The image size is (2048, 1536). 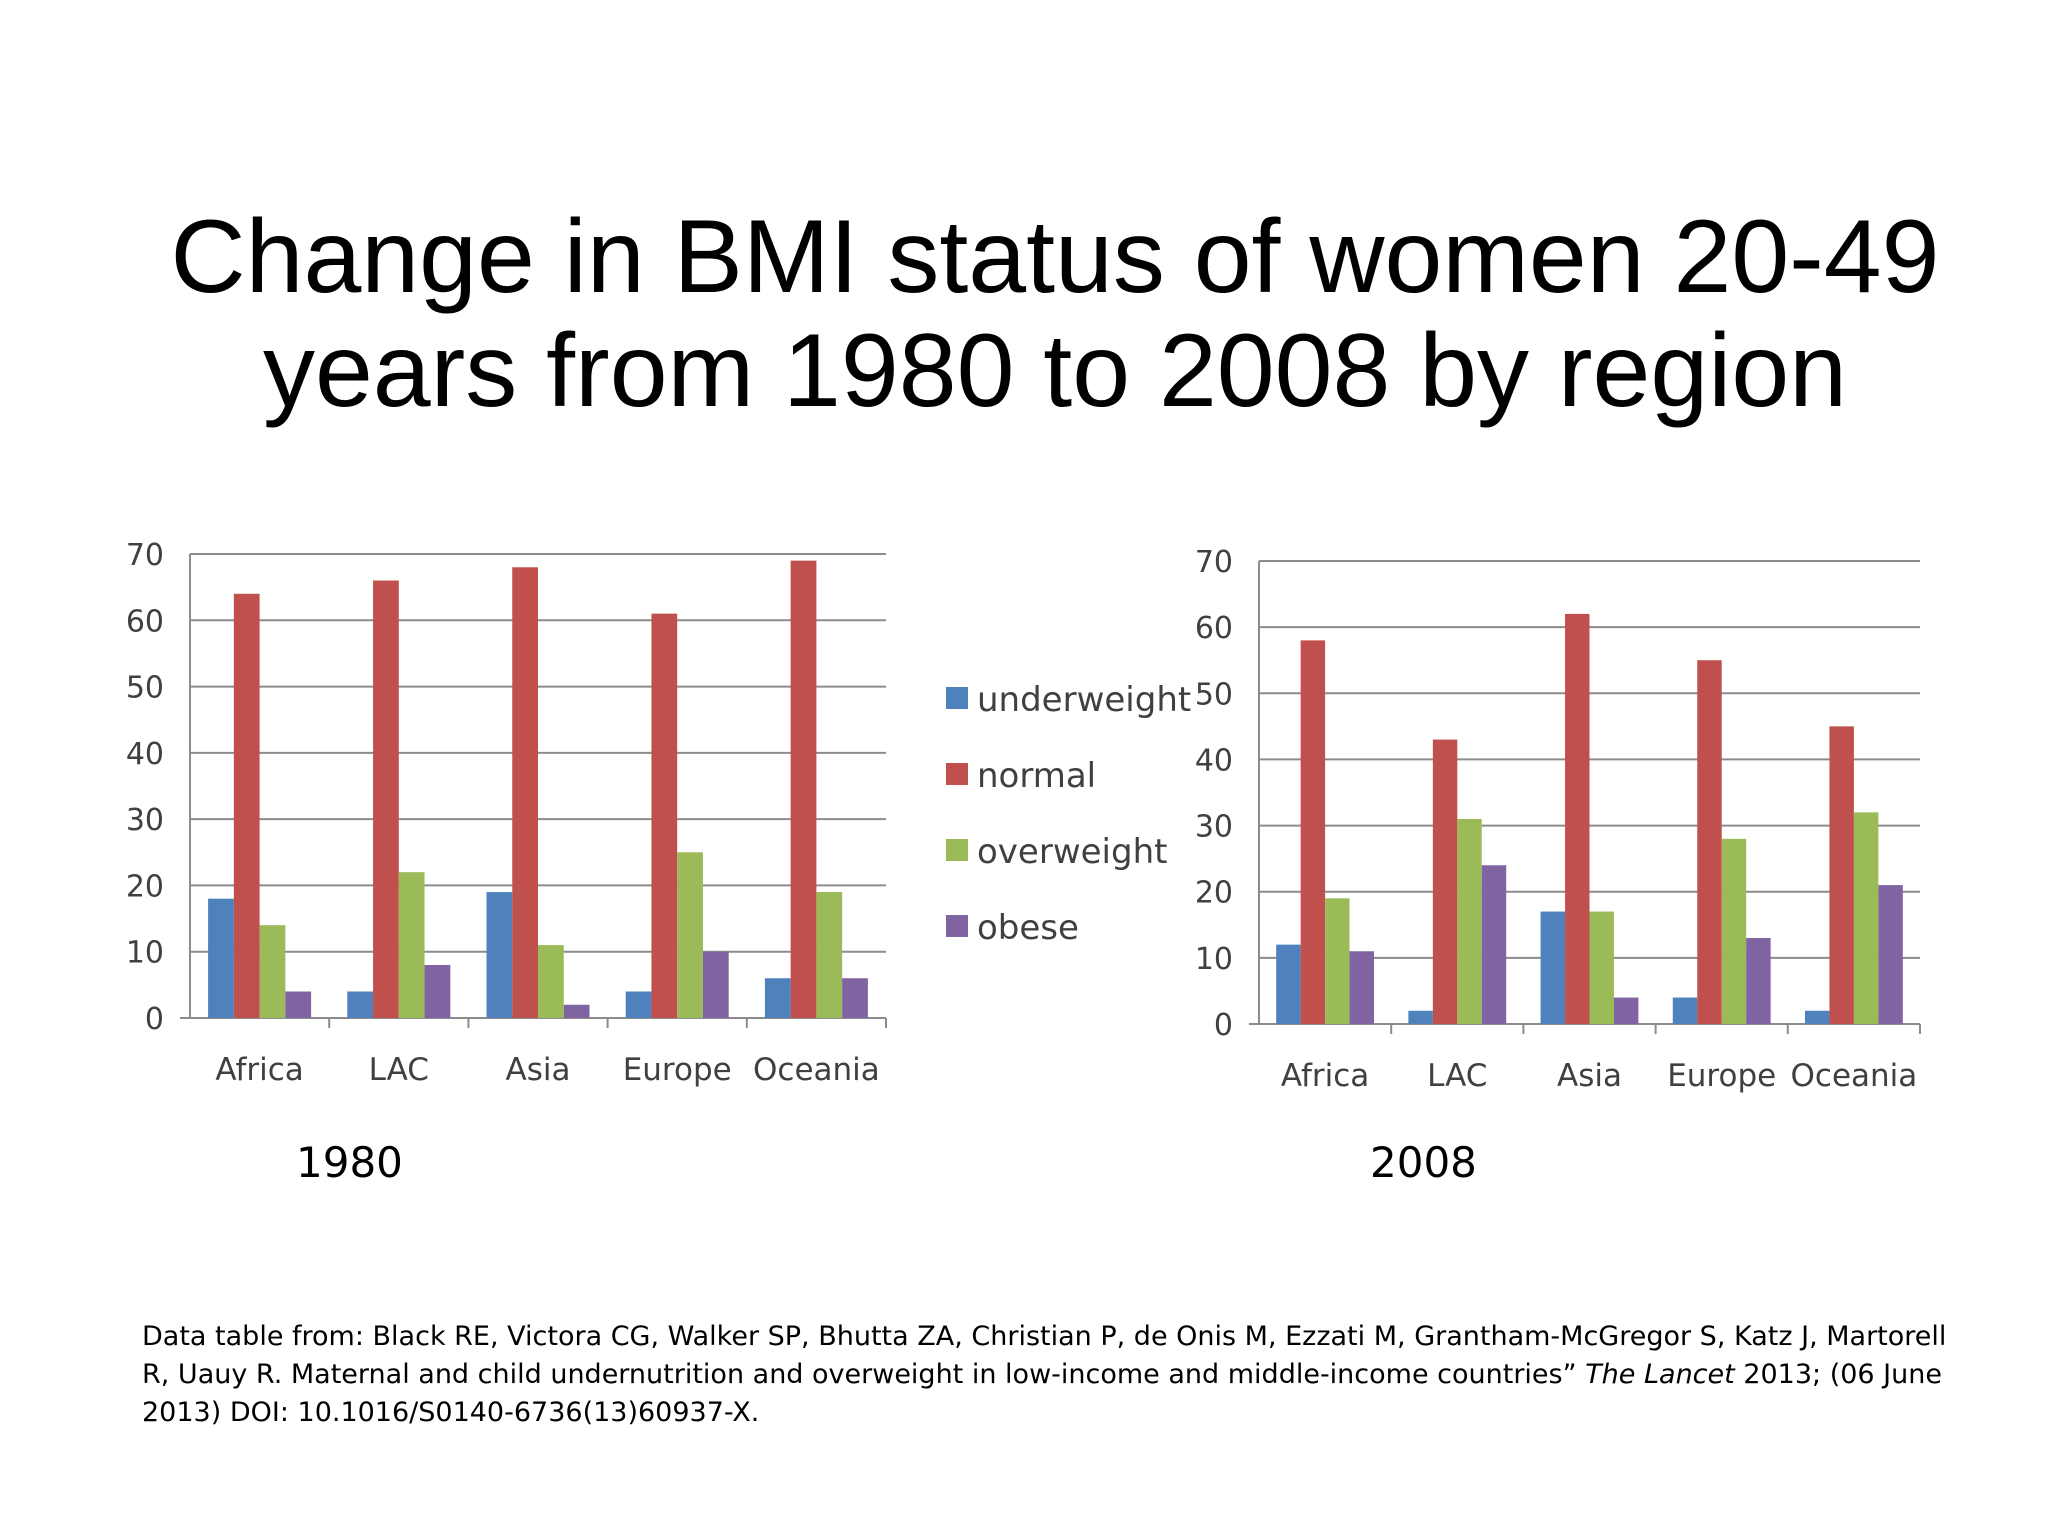 What do you see at coordinates (715, 984) in the screenshot?
I see `chart-1980-bar-obese-europe` at bounding box center [715, 984].